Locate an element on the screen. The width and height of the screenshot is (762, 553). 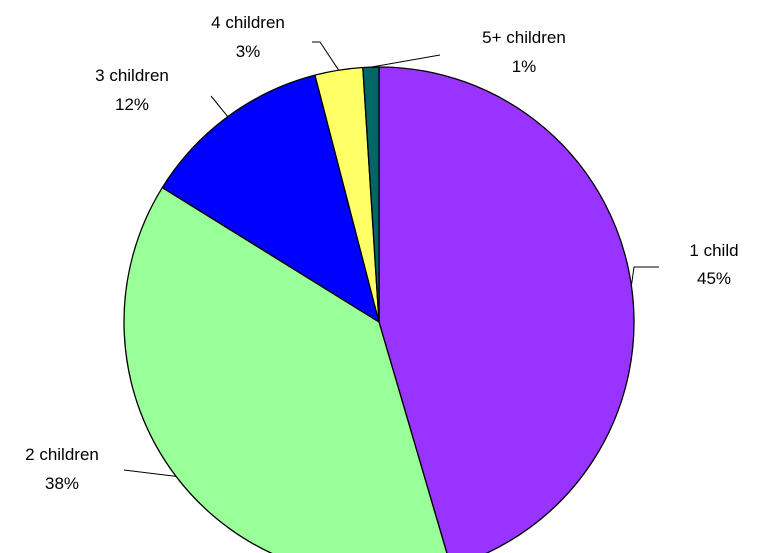
label-5-plus-children-name: 5+ children is located at coordinates (524, 37).